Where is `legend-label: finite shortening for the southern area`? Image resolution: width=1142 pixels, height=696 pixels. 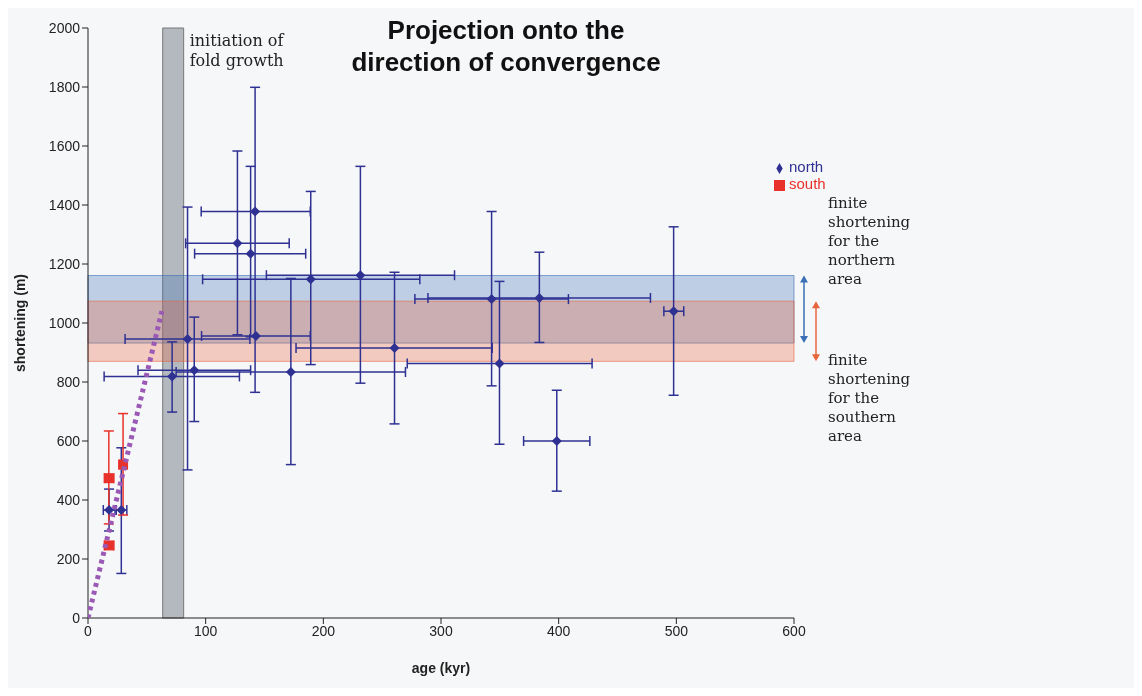 legend-label: finite shortening for the southern area is located at coordinates (869, 398).